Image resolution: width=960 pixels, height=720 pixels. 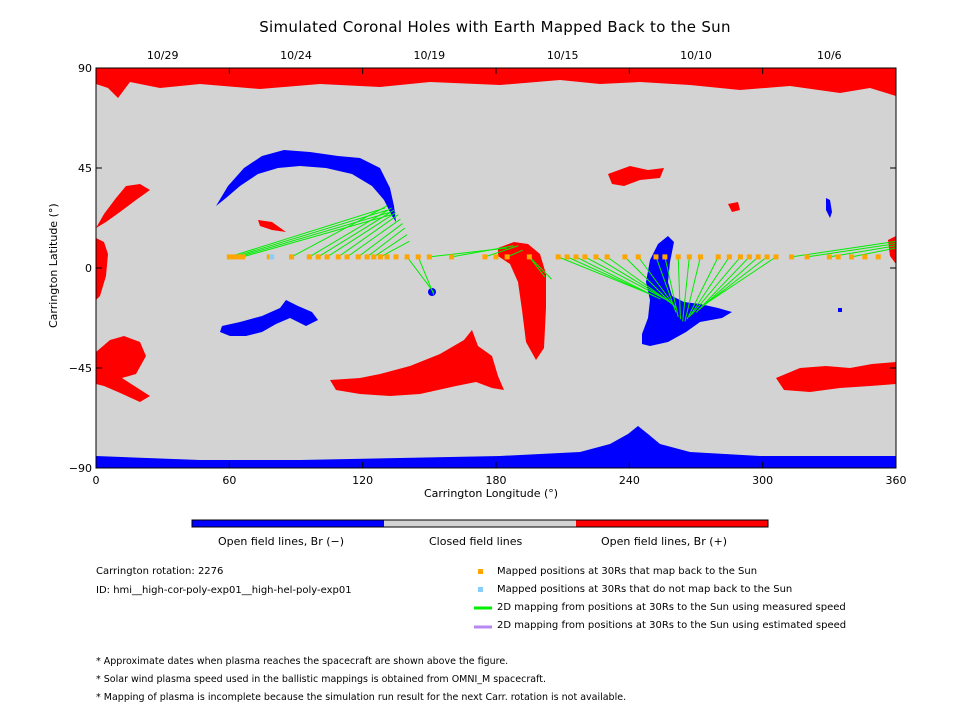 What do you see at coordinates (664, 541) in the screenshot?
I see `colorbar-label-positive: Open field lines, Br (+)` at bounding box center [664, 541].